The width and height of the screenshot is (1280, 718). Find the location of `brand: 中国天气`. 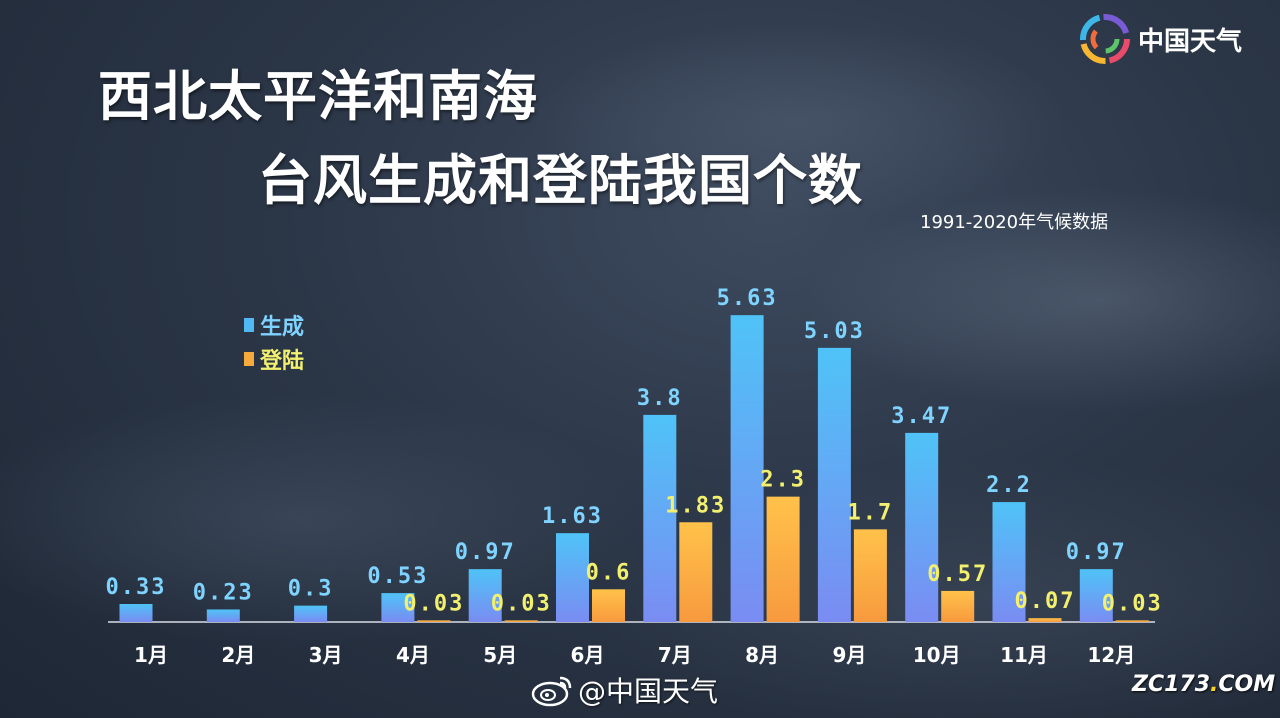

brand: 中国天气 is located at coordinates (1161, 39).